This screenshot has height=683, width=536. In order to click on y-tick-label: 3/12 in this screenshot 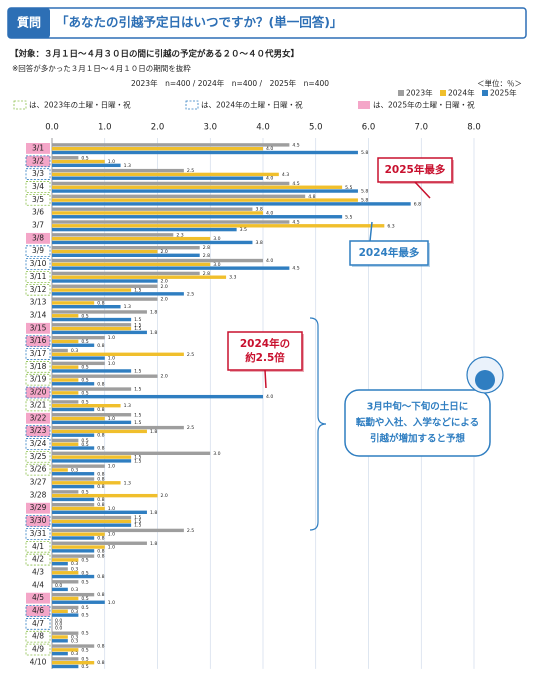, I will do `click(38, 289)`.